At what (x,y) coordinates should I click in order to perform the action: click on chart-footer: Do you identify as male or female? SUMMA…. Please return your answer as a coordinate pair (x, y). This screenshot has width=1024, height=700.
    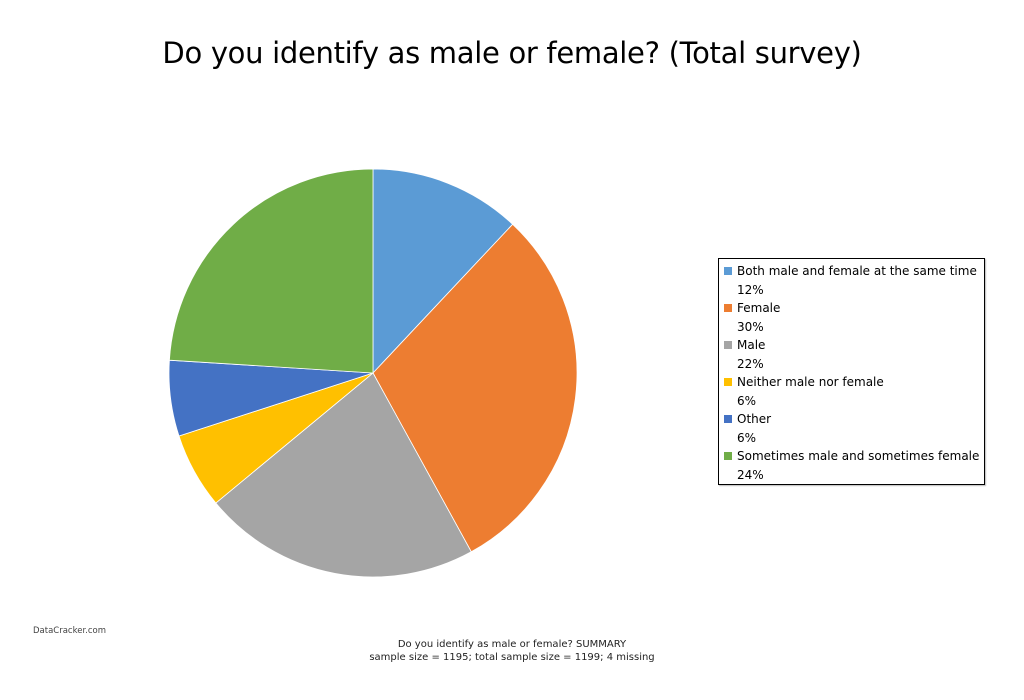
    Looking at the image, I should click on (512, 651).